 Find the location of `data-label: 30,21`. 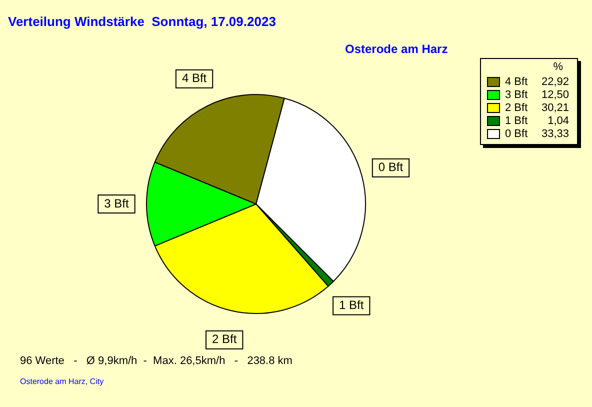

data-label: 30,21 is located at coordinates (554, 108).